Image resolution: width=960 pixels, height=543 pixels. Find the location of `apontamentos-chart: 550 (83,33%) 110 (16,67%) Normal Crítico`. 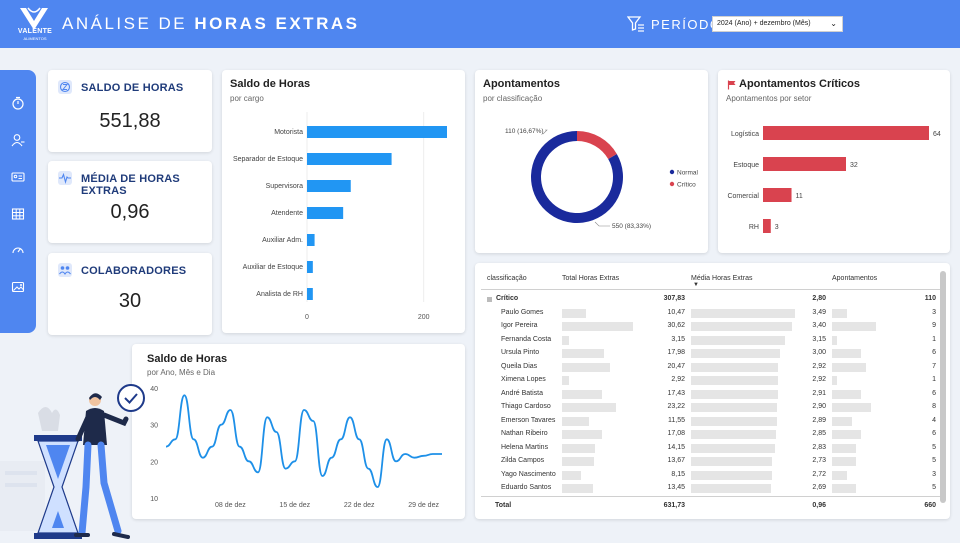

apontamentos-chart: 550 (83,33%) 110 (16,67%) Normal Crítico is located at coordinates (602, 179).